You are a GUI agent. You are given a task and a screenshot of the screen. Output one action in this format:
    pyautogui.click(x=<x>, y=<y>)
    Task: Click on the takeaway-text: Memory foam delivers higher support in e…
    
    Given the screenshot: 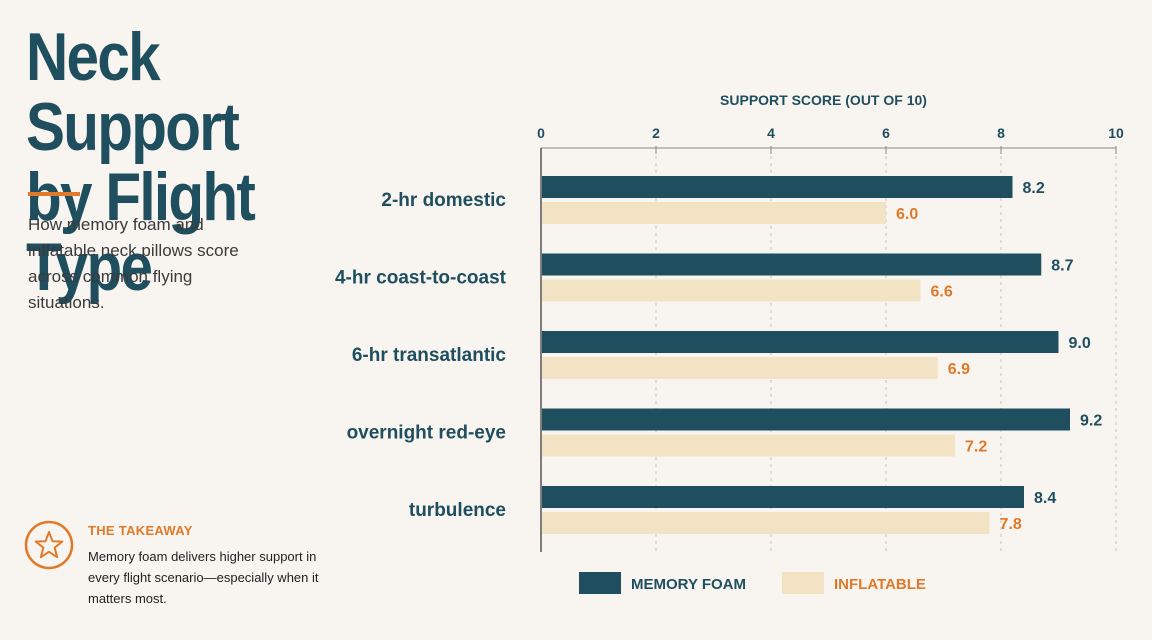 What is the action you would take?
    pyautogui.click(x=203, y=577)
    